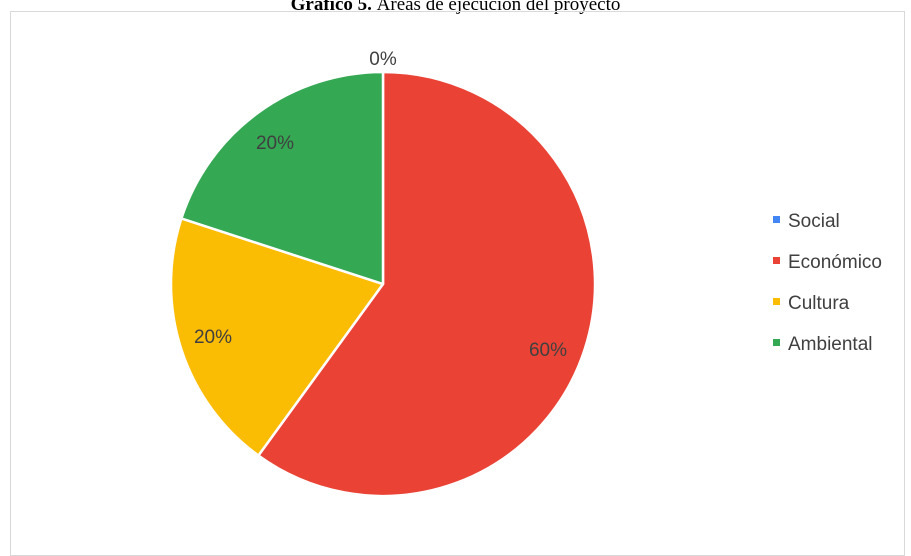 The width and height of the screenshot is (911, 556). What do you see at coordinates (277, 337) in the screenshot?
I see `slice-cultura` at bounding box center [277, 337].